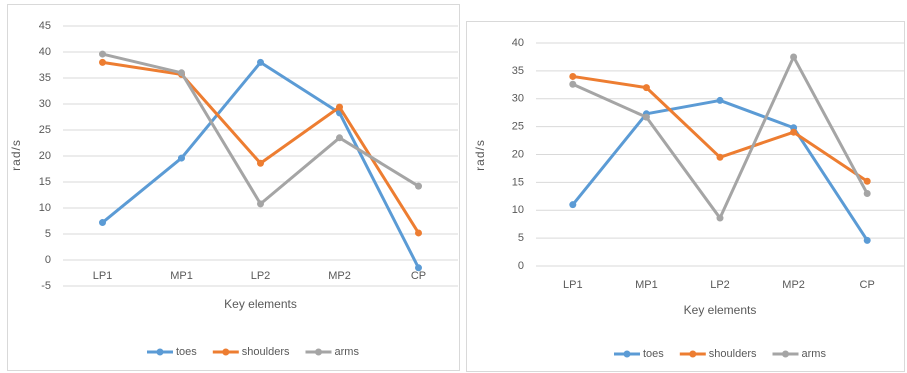  I want to click on y-tick-label: 45, so click(45, 26).